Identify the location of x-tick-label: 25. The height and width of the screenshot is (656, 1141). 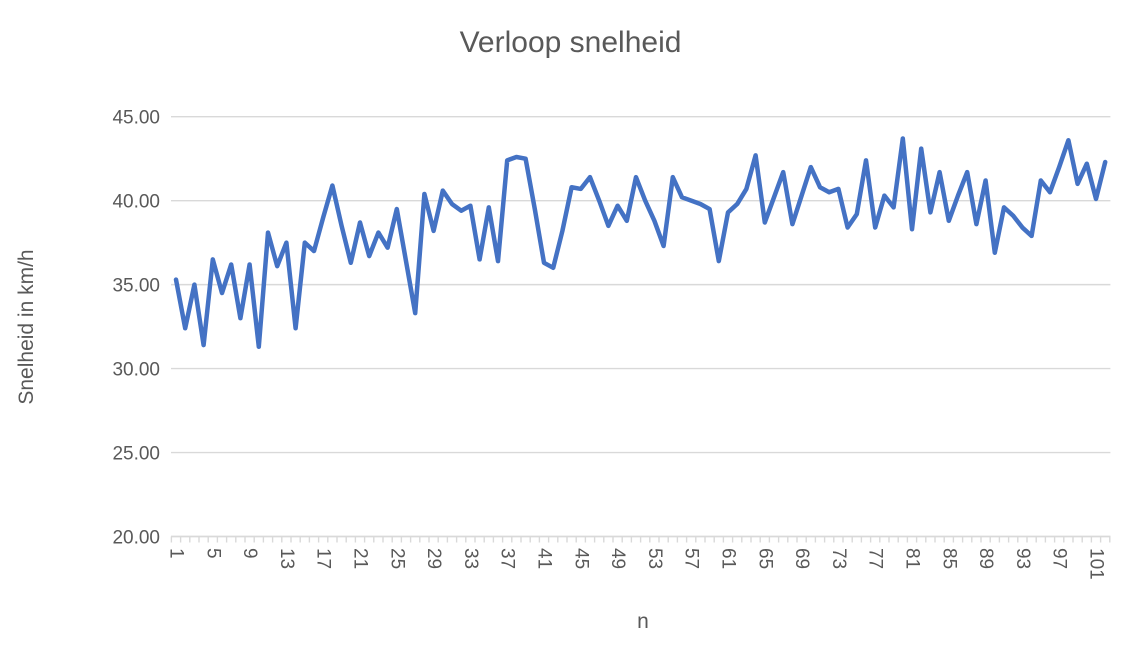
(396, 558).